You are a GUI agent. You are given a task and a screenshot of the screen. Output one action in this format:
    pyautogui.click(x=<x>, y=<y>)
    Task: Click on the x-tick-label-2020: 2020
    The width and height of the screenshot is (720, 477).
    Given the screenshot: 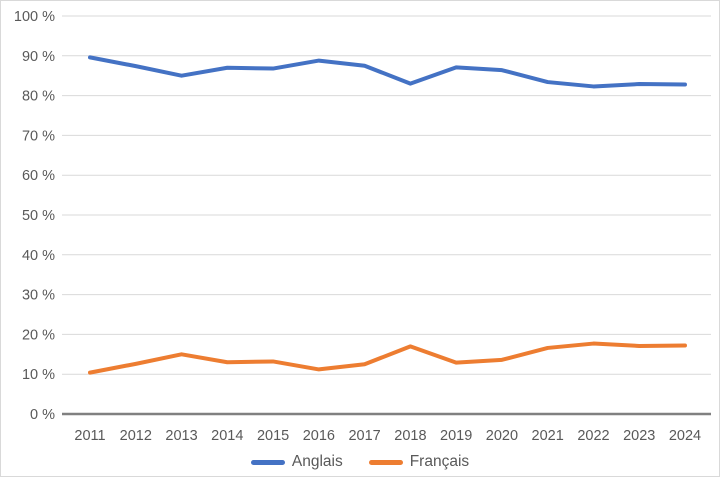 What is the action you would take?
    pyautogui.click(x=502, y=436)
    